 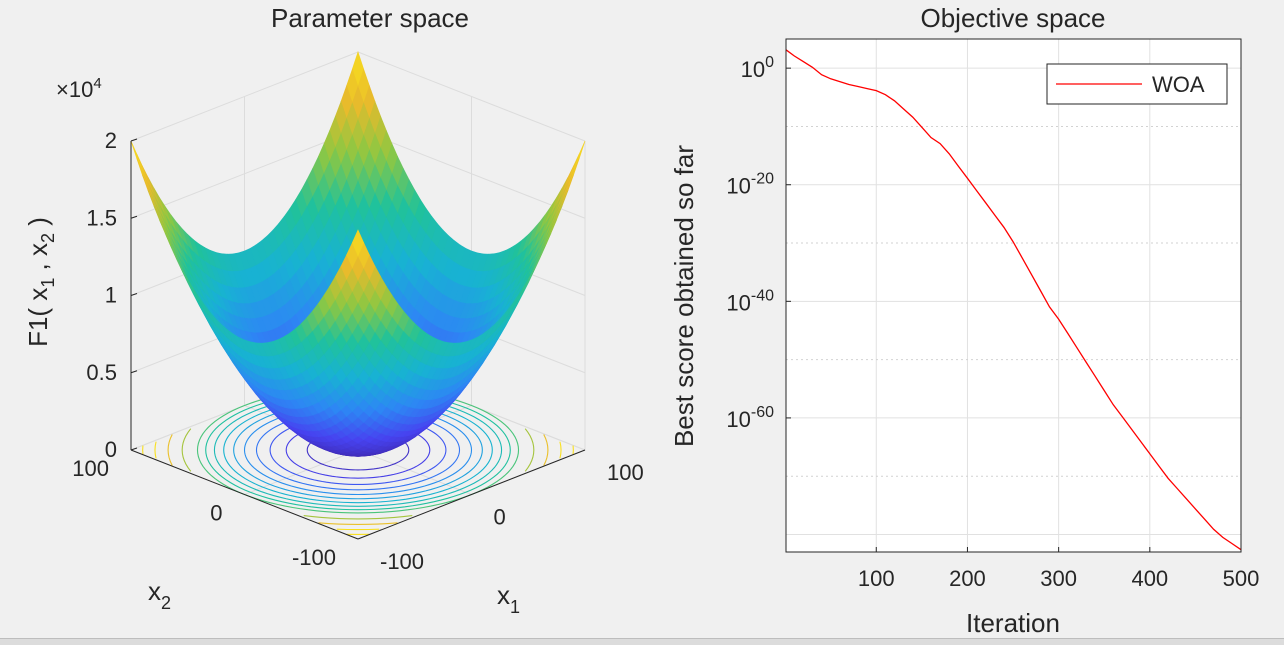 What do you see at coordinates (79, 88) in the screenshot?
I see `z-exponent-label: ×10⁴` at bounding box center [79, 88].